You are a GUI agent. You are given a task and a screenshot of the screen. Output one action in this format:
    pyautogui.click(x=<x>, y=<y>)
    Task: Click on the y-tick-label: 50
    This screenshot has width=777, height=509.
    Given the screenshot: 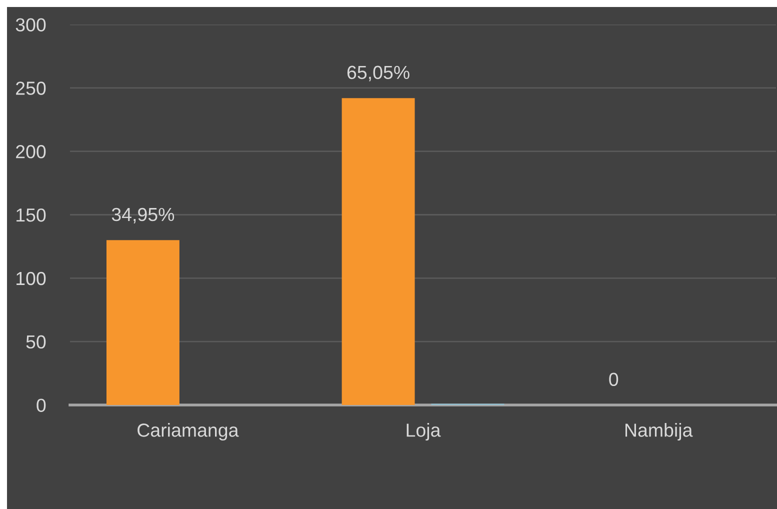 What is the action you would take?
    pyautogui.click(x=36, y=342)
    